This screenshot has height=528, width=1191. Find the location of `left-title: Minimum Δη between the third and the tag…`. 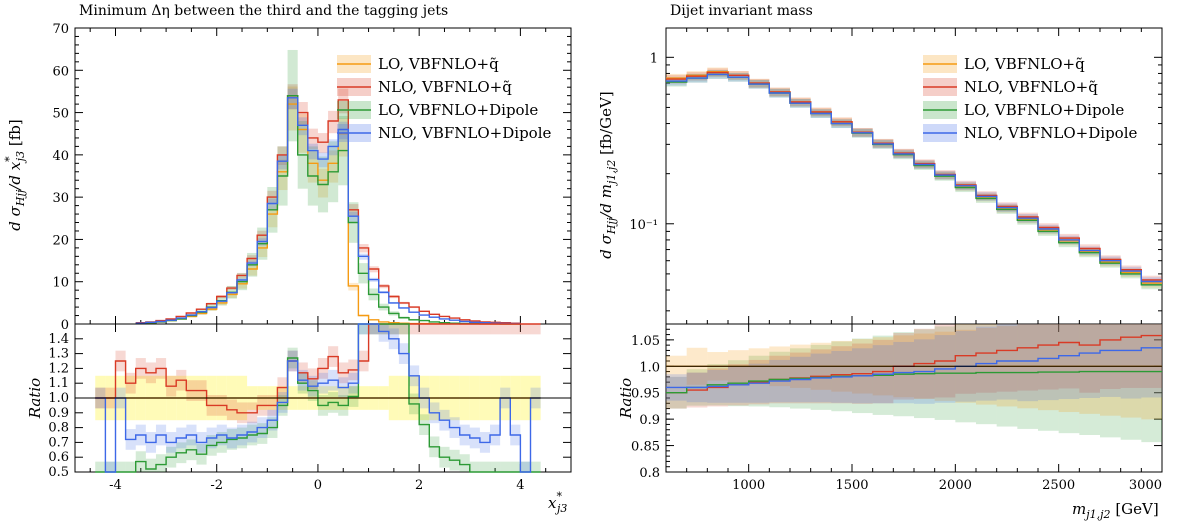

left-title: Minimum Δη between the third and the tag… is located at coordinates (263, 11).